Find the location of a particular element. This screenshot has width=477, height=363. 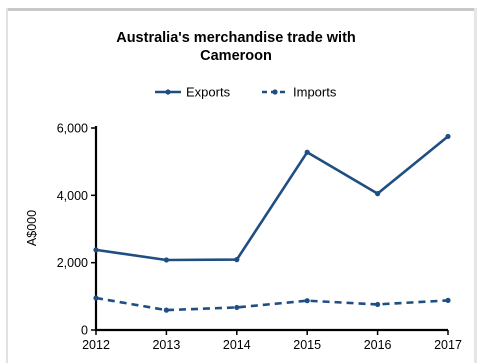

frame-top-border is located at coordinates (241, 9).